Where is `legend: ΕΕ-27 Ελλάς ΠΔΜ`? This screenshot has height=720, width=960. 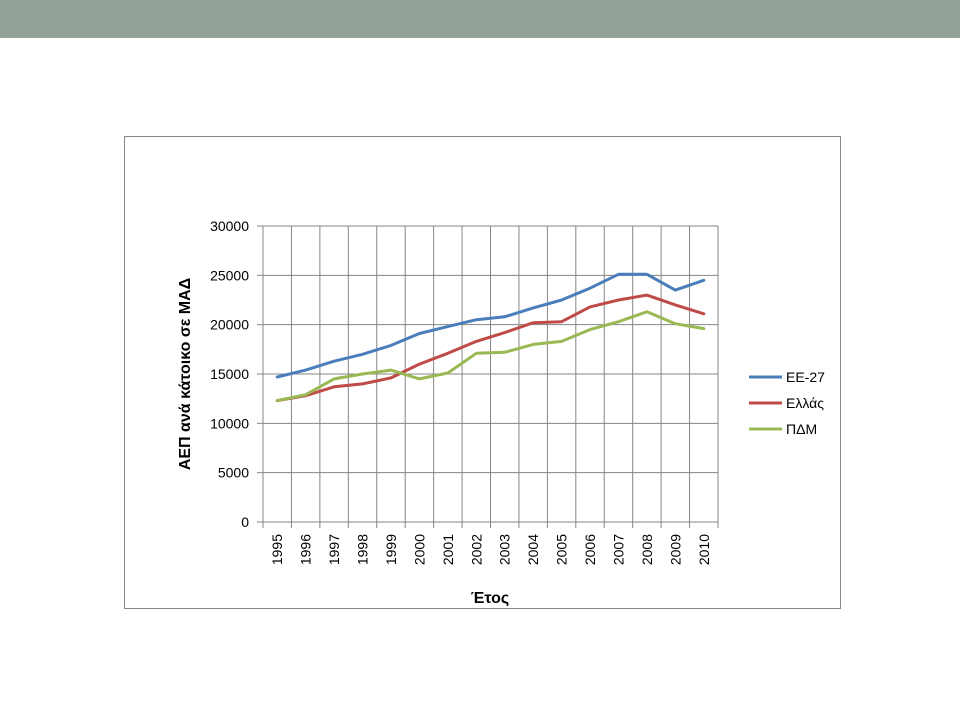 legend: ΕΕ-27 Ελλάς ΠΔΜ is located at coordinates (787, 403).